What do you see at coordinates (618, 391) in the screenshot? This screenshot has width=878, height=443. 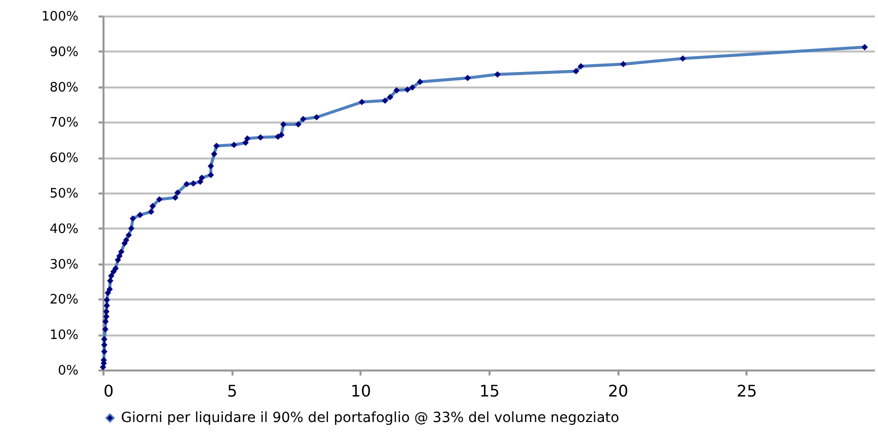 I see `x-tick-label: 20` at bounding box center [618, 391].